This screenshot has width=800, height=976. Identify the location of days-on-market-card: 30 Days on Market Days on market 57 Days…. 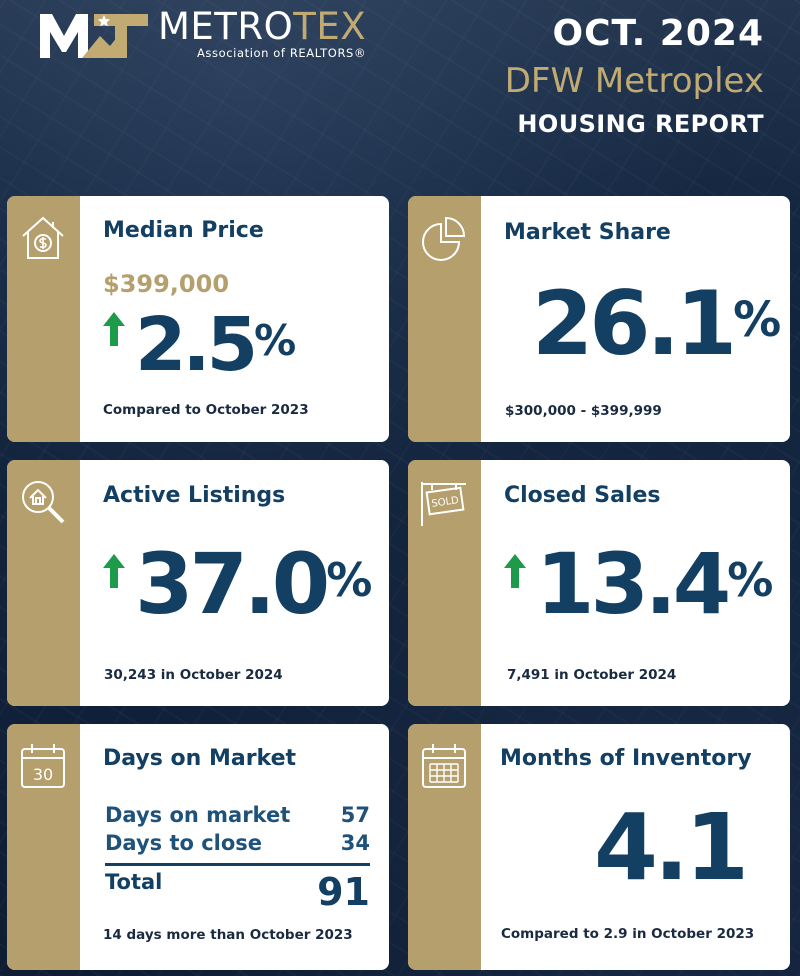
(198, 847).